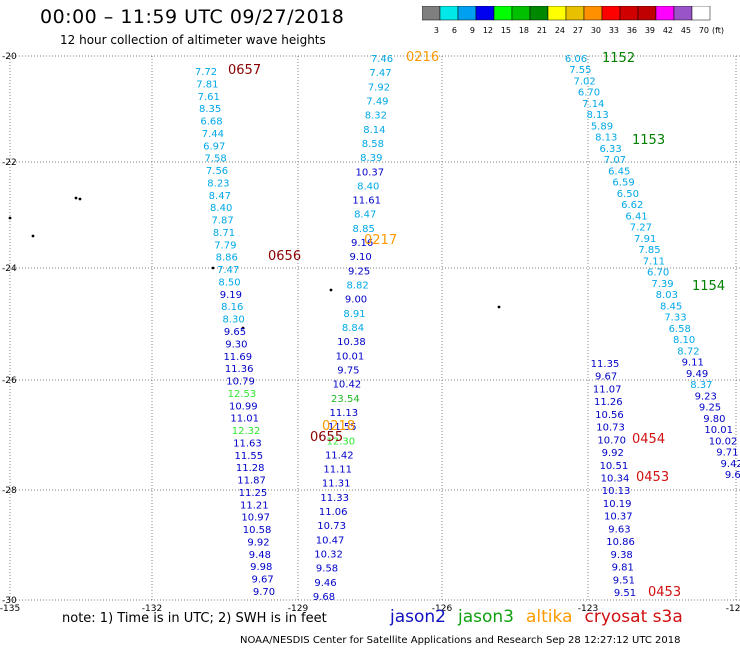 The width and height of the screenshot is (740, 650). Describe the element at coordinates (340, 441) in the screenshot. I see `swh-value: 12.30` at that location.